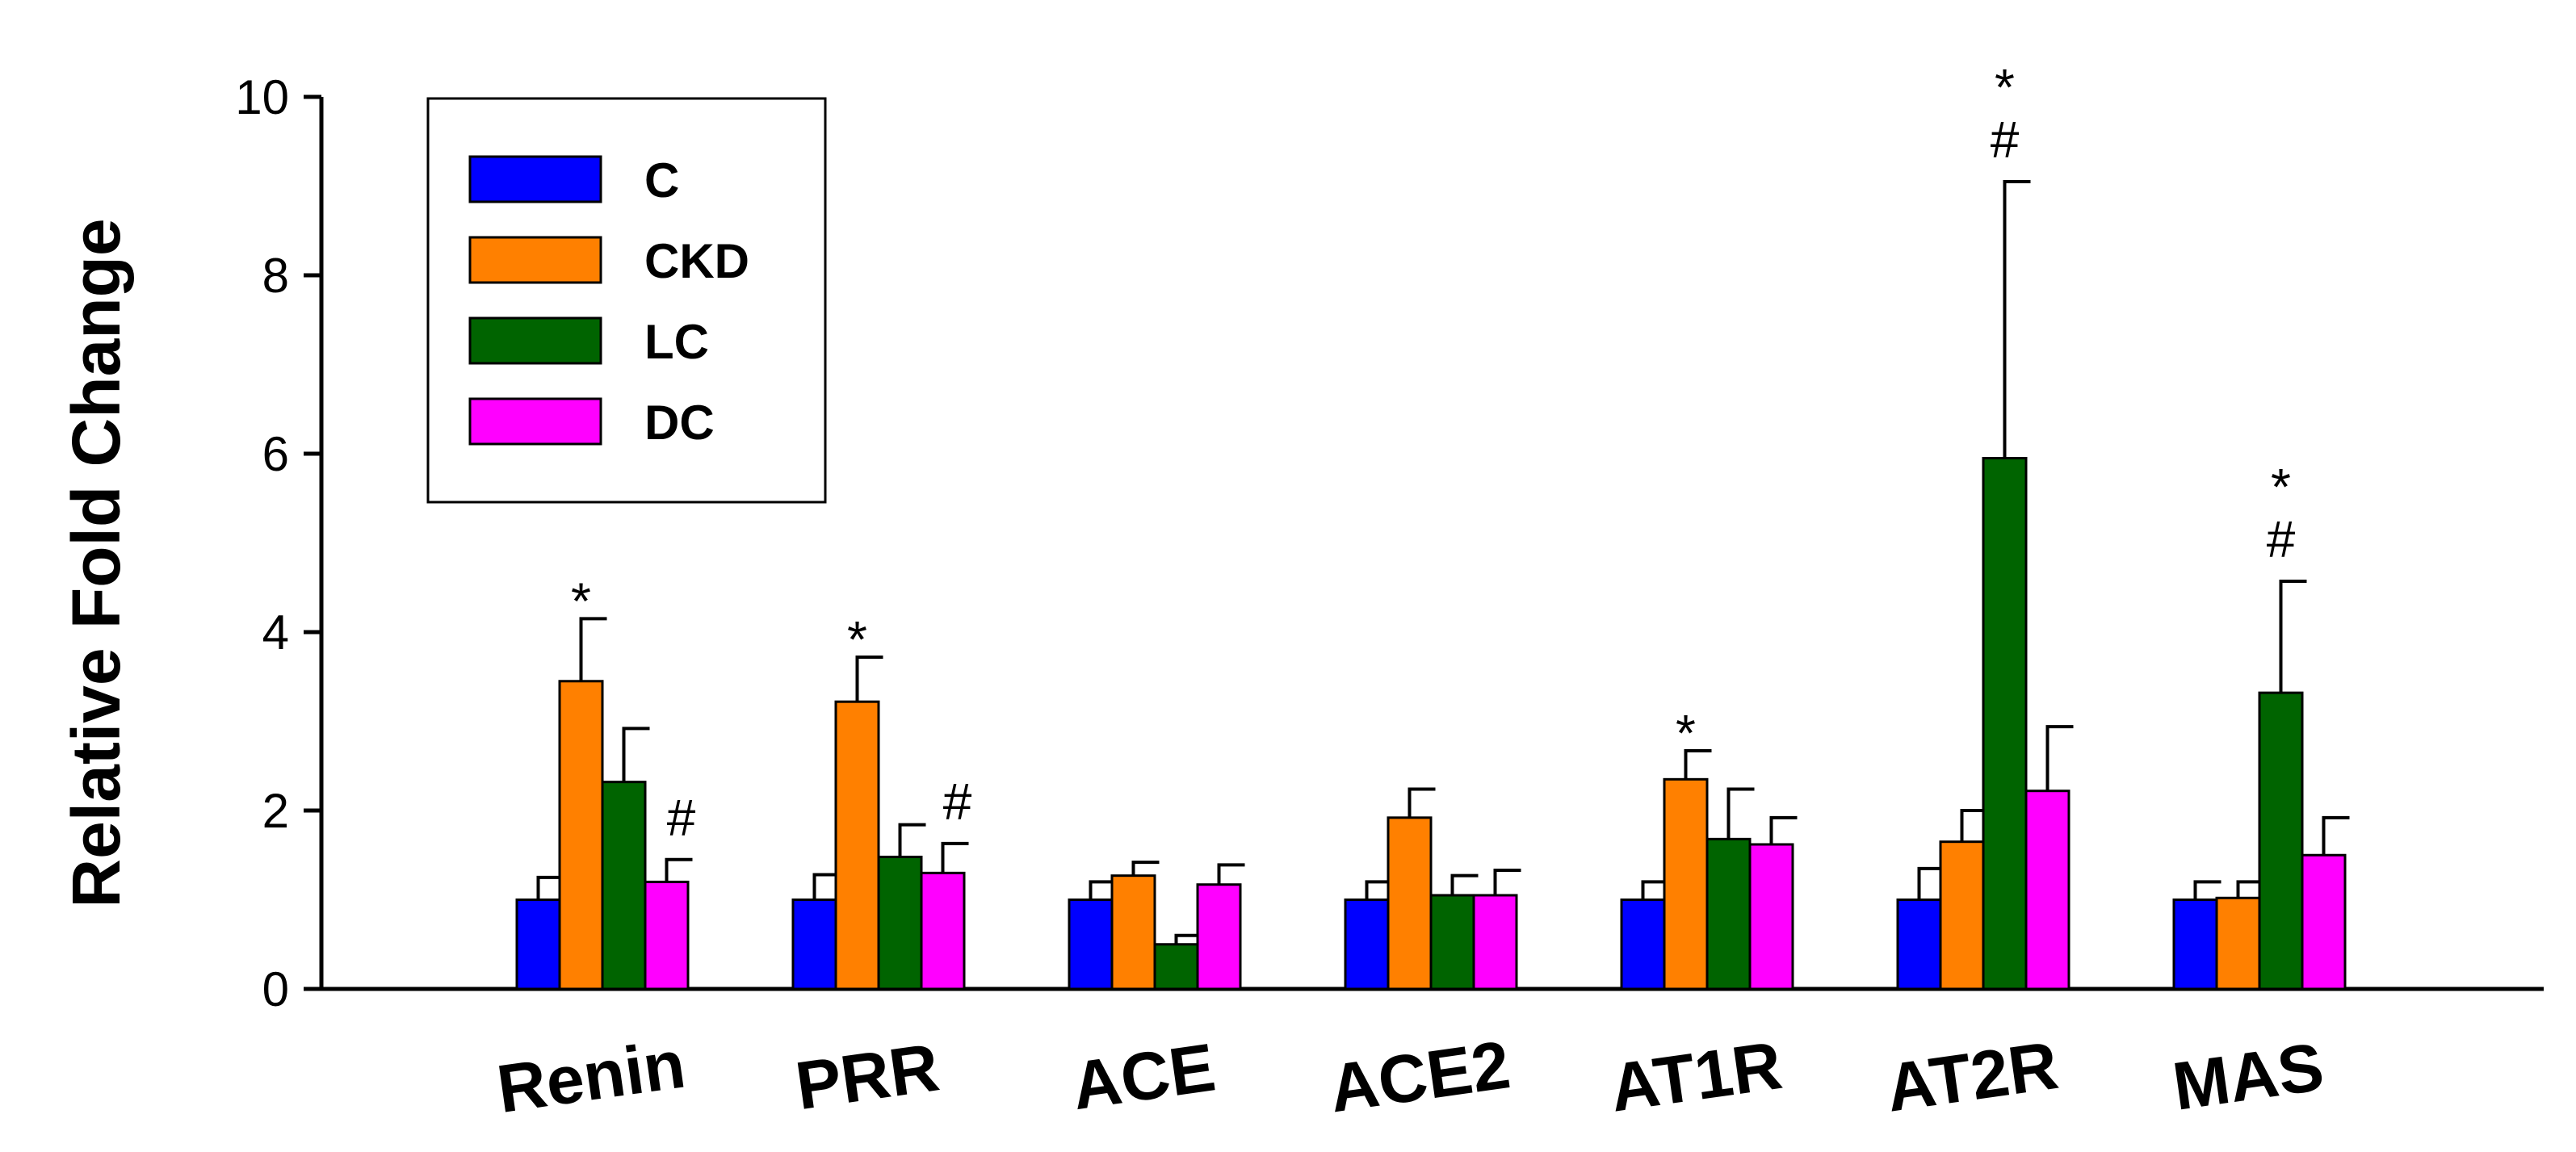  What do you see at coordinates (2047, 890) in the screenshot?
I see `bar-DC-AT2R` at bounding box center [2047, 890].